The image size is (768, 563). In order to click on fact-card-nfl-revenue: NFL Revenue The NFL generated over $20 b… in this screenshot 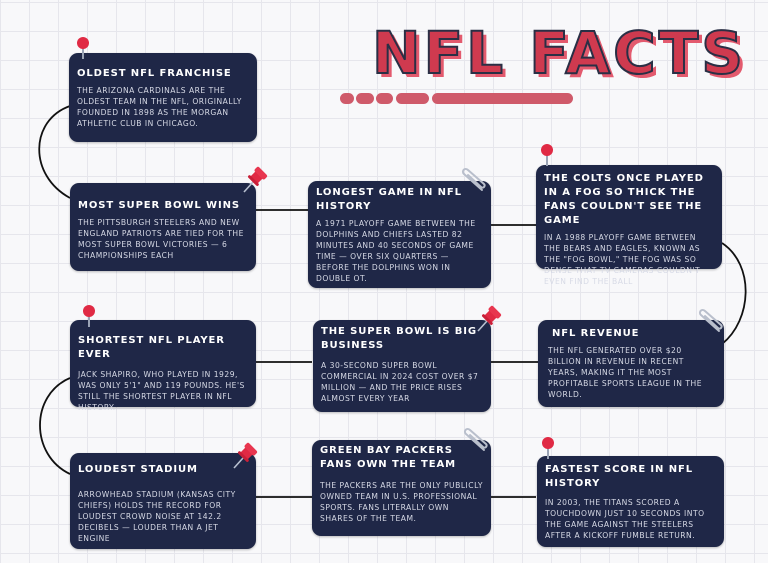, I will do `click(631, 363)`.